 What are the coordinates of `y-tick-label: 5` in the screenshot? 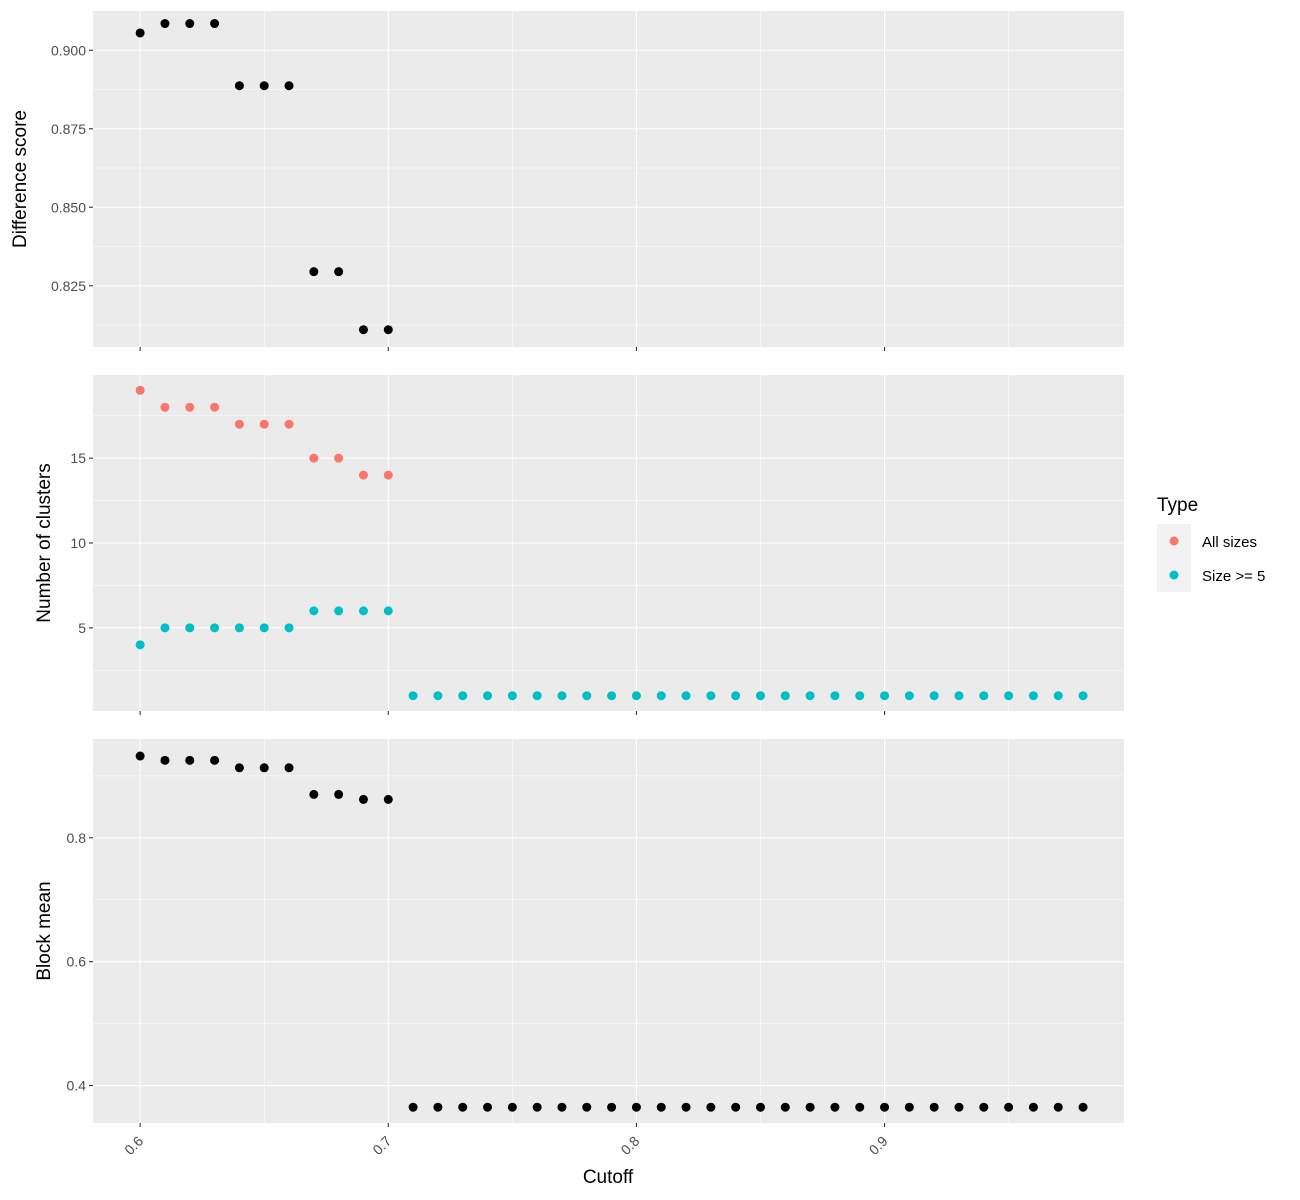 It's located at (82, 628).